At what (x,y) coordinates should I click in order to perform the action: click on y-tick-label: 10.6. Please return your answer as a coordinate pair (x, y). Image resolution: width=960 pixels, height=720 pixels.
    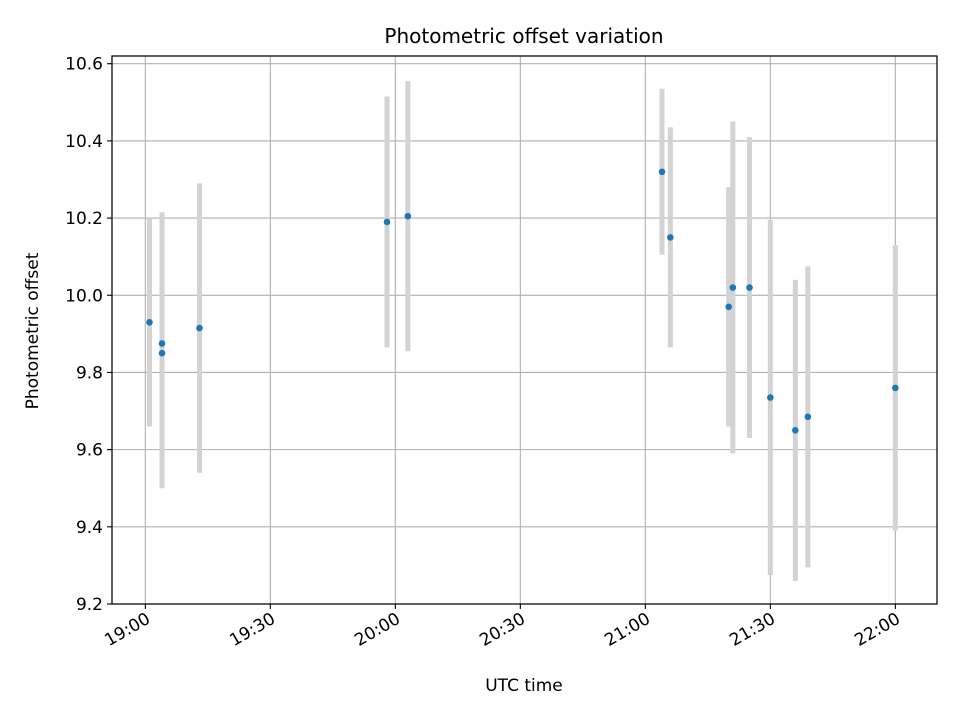
    Looking at the image, I should click on (84, 65).